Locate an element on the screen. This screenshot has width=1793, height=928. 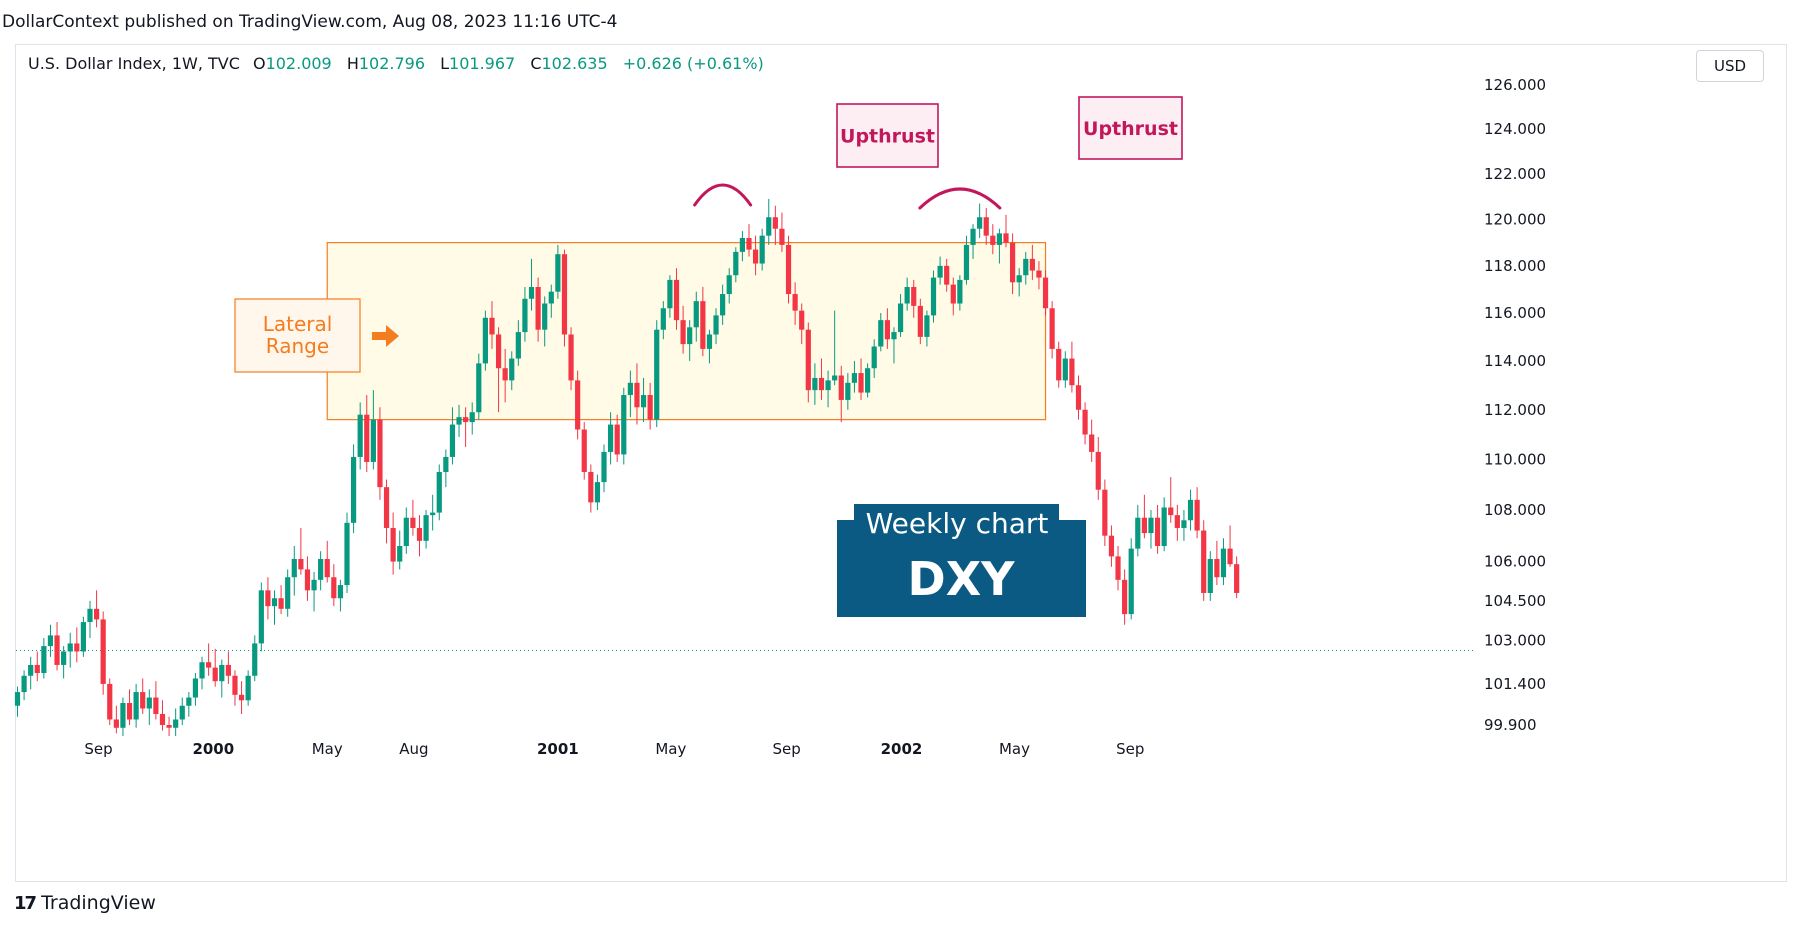
tradingview-logo: 17 TradingView is located at coordinates (85, 903).